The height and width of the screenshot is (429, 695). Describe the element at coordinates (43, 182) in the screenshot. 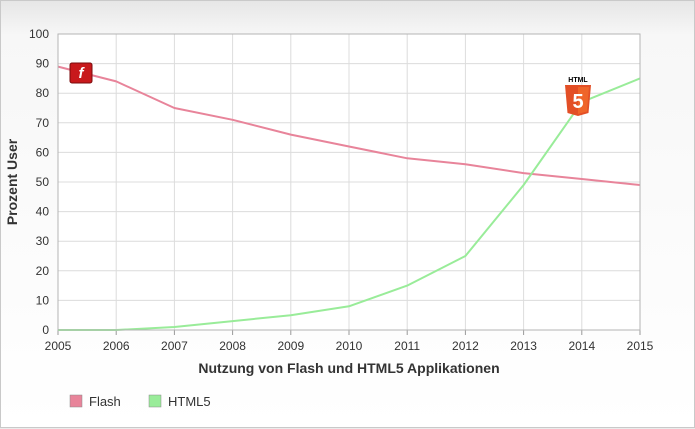

I see `y-tick-label: 50` at that location.